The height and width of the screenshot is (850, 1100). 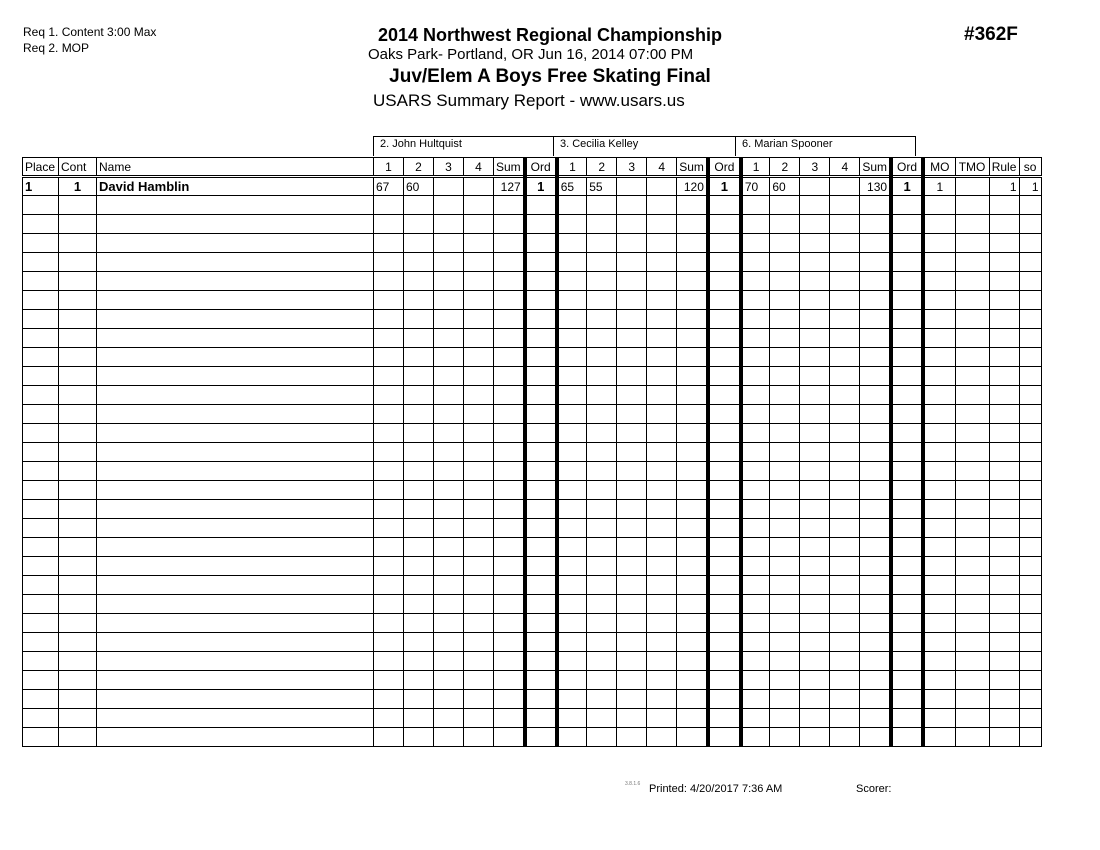 I want to click on so-cell: 1, so click(x=1030, y=186).